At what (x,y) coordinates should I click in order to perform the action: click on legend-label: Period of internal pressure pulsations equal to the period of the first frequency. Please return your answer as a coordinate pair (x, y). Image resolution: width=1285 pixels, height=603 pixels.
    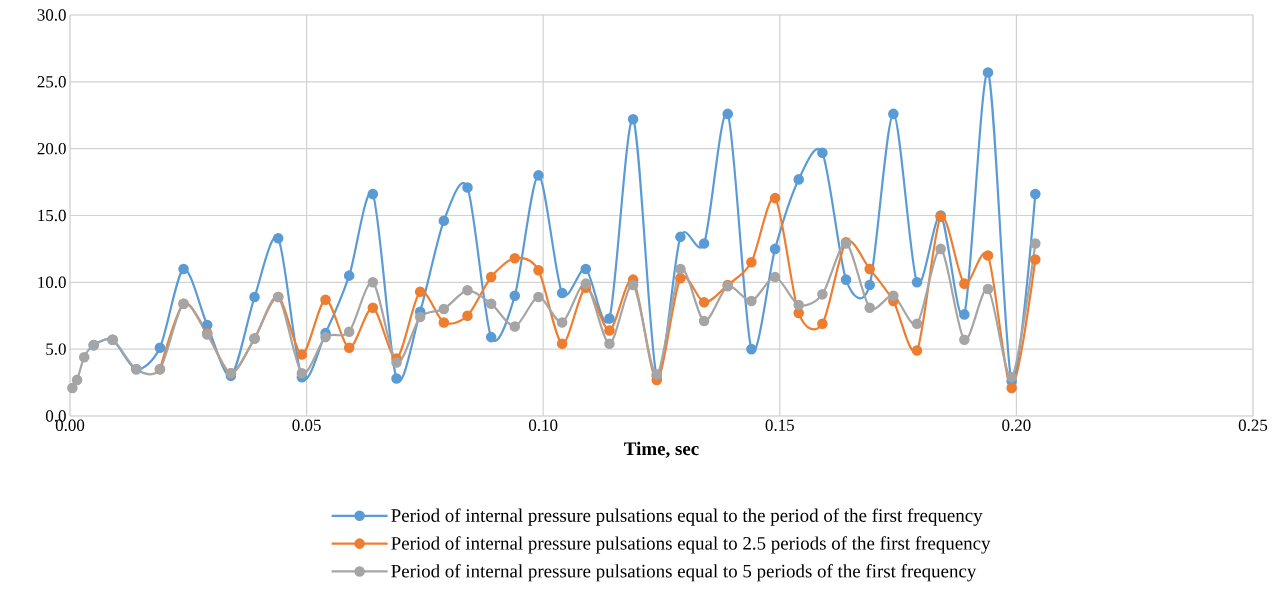
    Looking at the image, I should click on (687, 517).